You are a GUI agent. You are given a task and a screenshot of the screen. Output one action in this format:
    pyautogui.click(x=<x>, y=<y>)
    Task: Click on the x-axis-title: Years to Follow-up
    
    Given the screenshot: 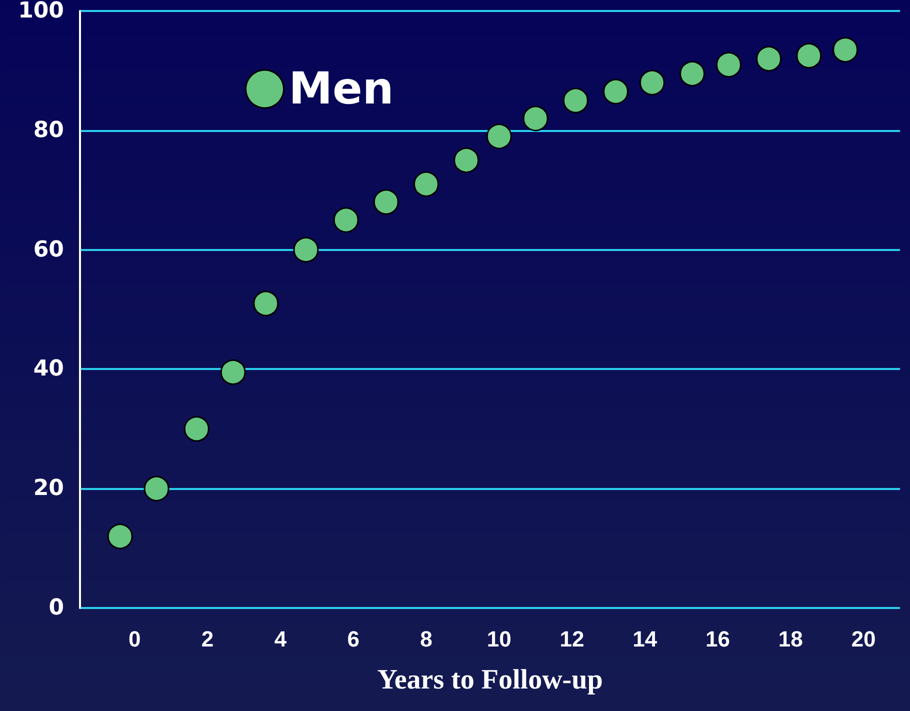 What is the action you would take?
    pyautogui.click(x=490, y=680)
    